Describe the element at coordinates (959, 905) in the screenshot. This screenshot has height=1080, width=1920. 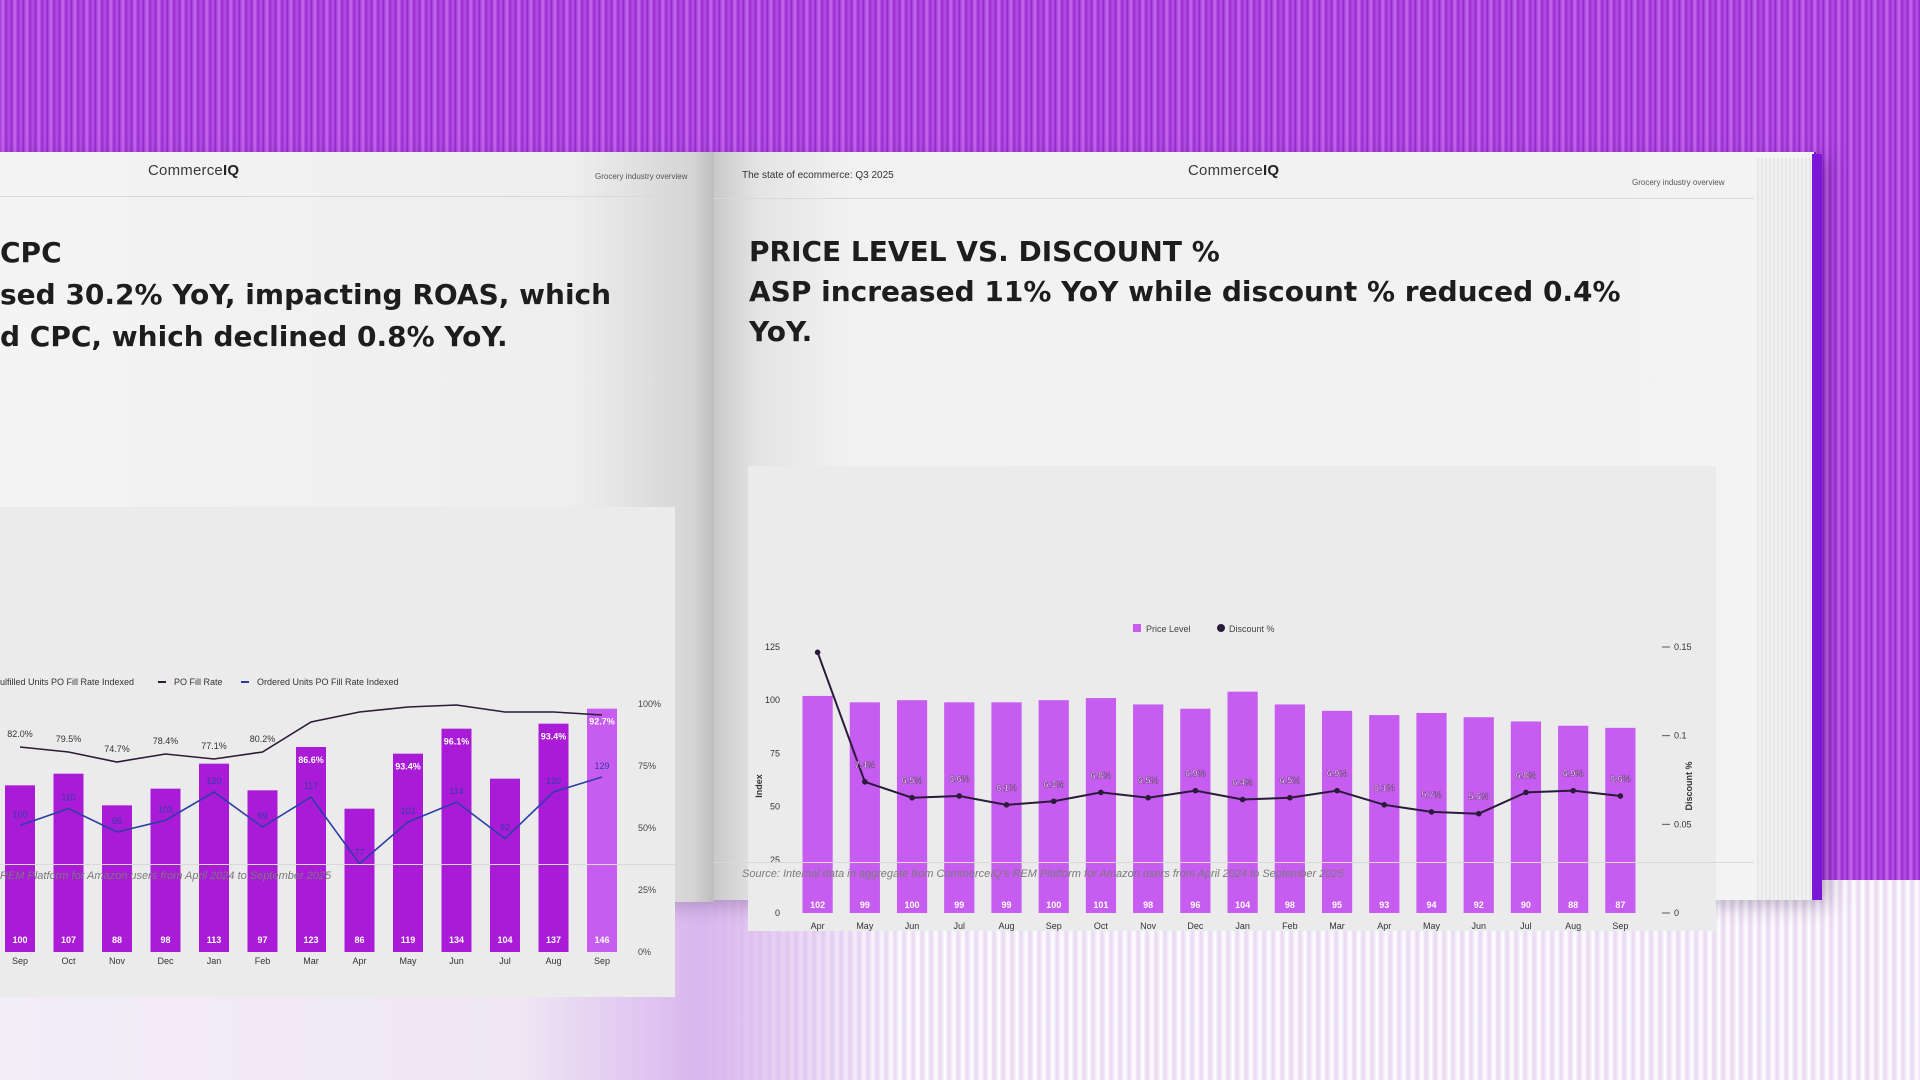
I see `price-level-value-label: 99` at that location.